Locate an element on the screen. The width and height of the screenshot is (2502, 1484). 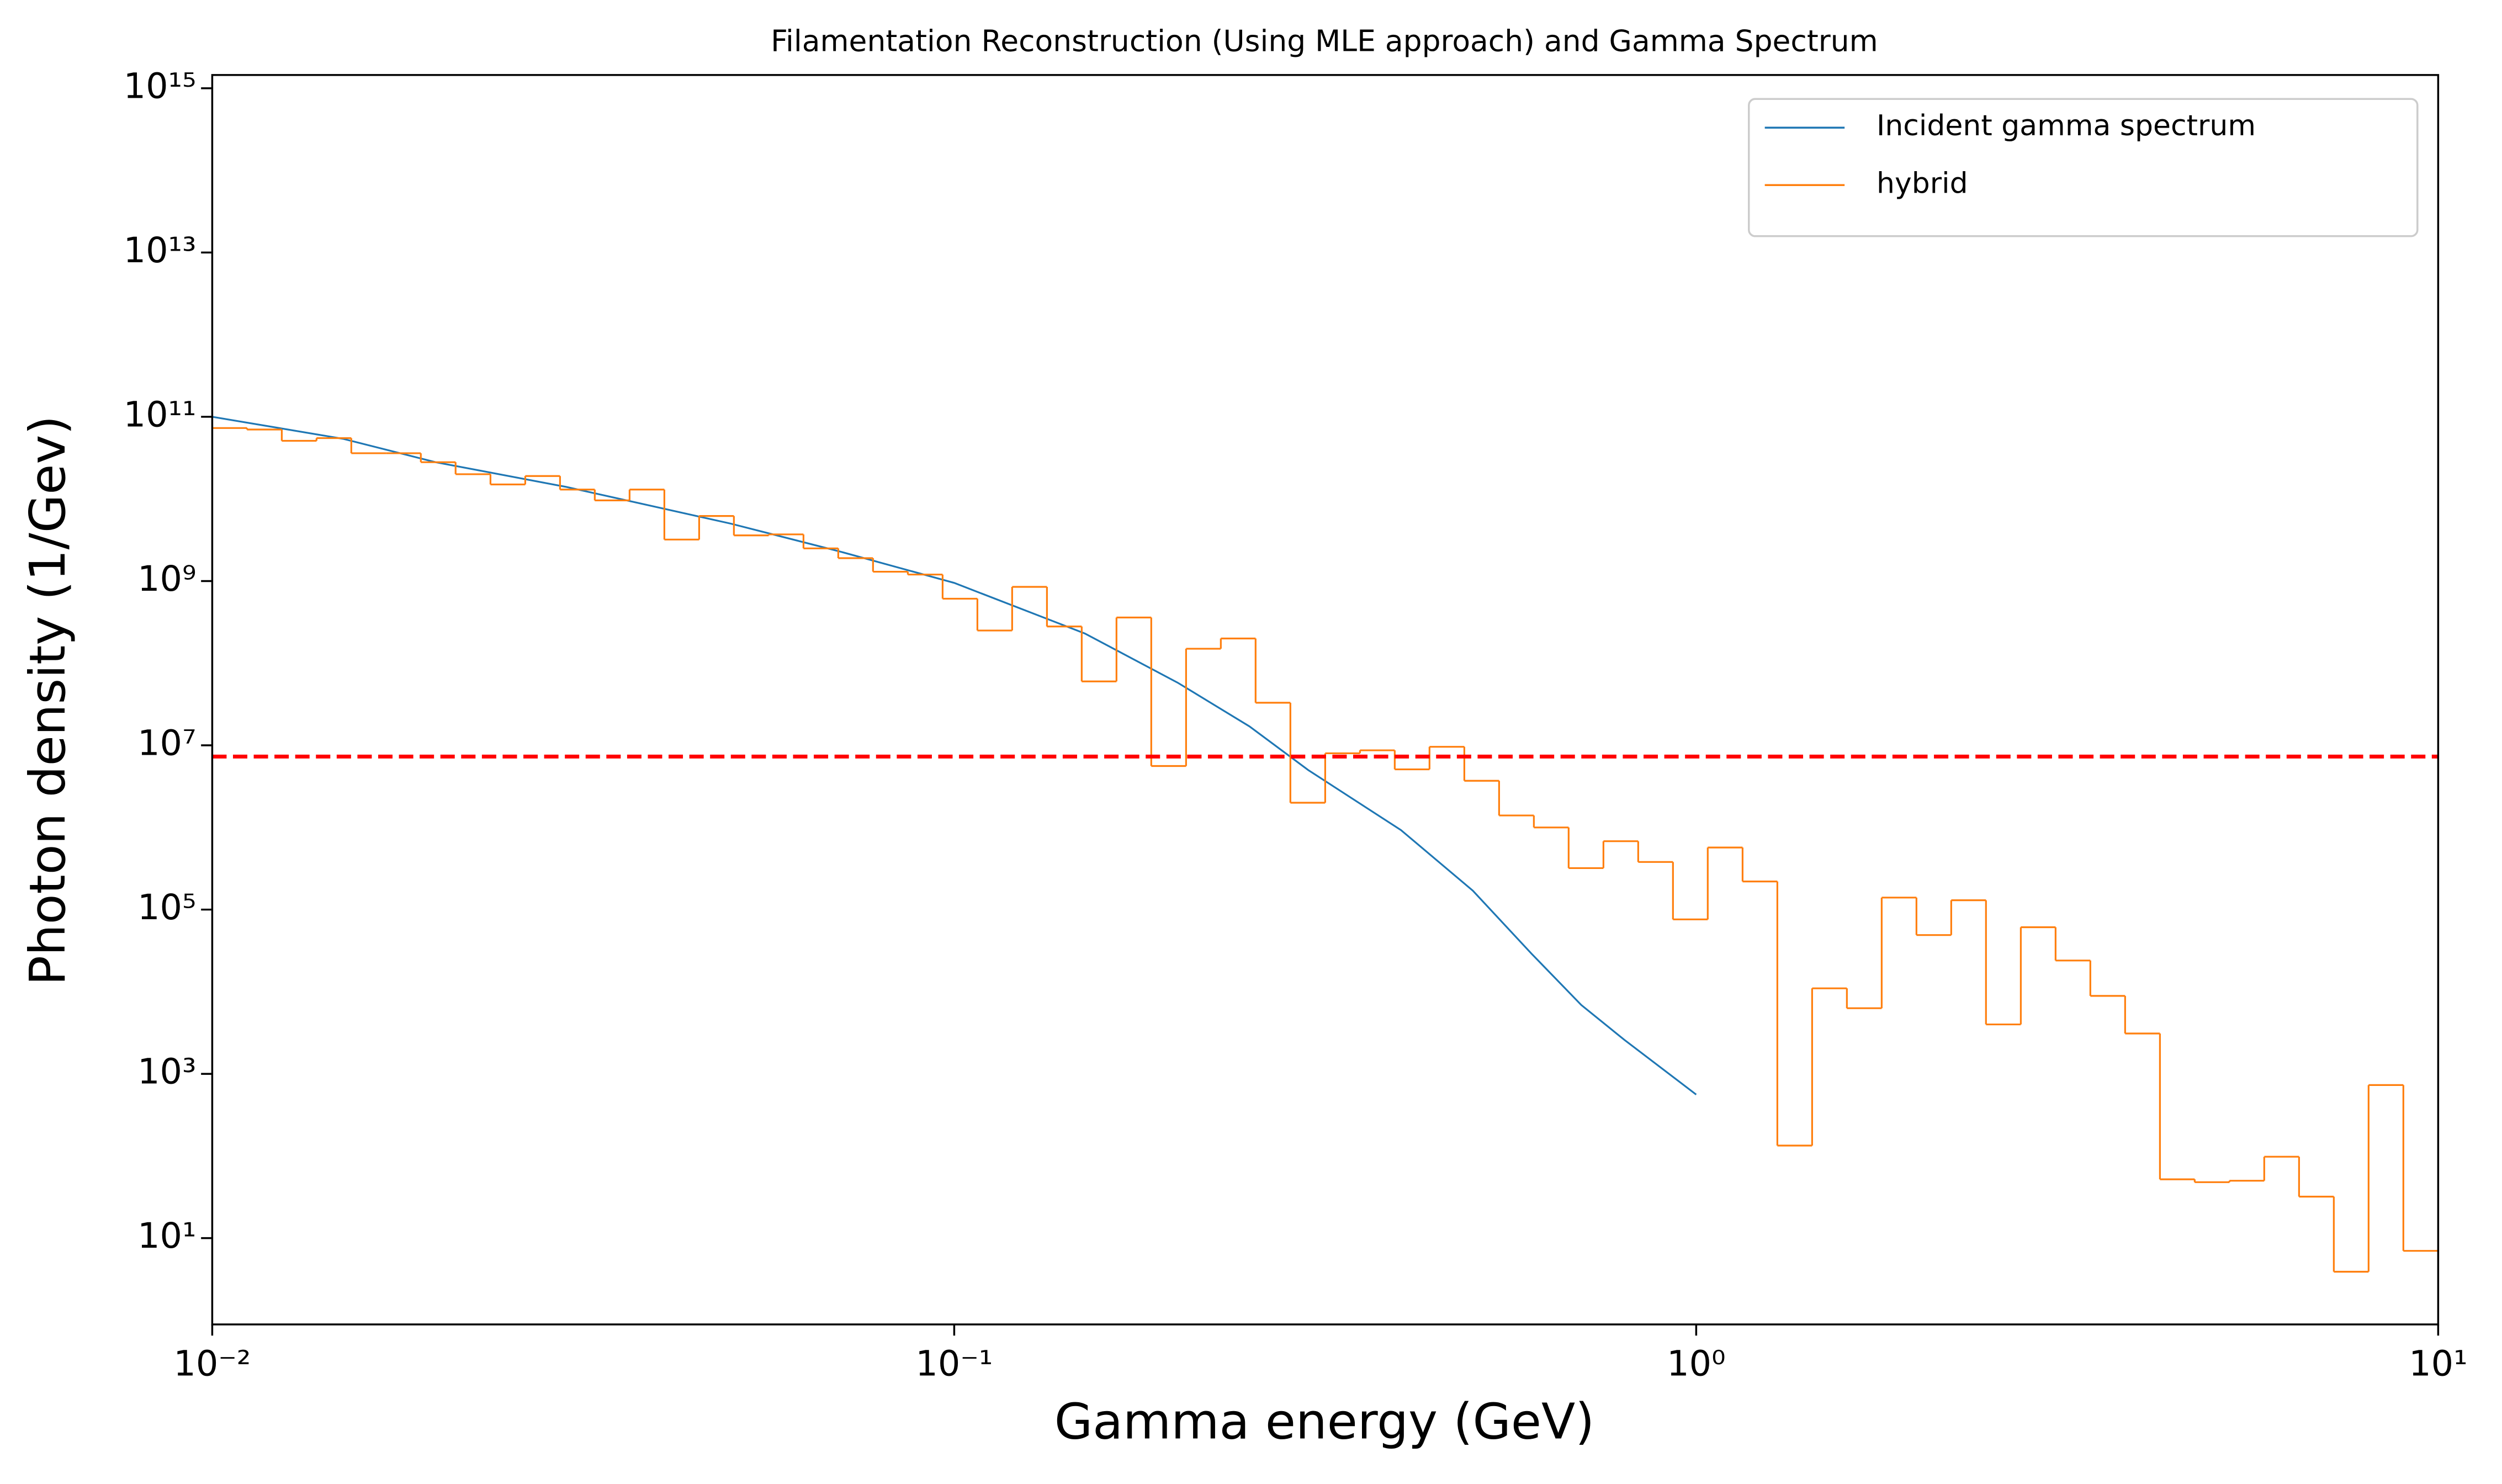
y-tick-label: 10¹ is located at coordinates (166, 1236).